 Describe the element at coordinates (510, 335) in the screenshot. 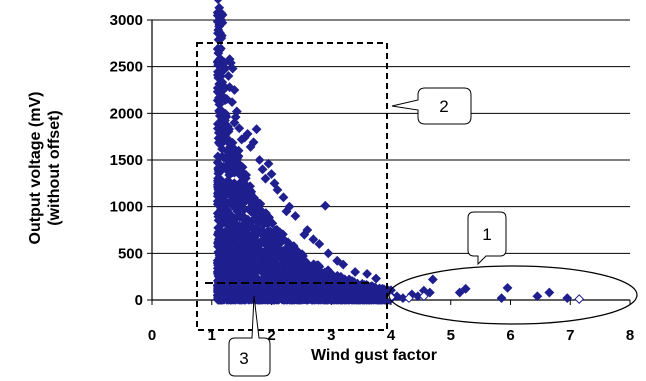

I see `x-tick-label: 6` at that location.